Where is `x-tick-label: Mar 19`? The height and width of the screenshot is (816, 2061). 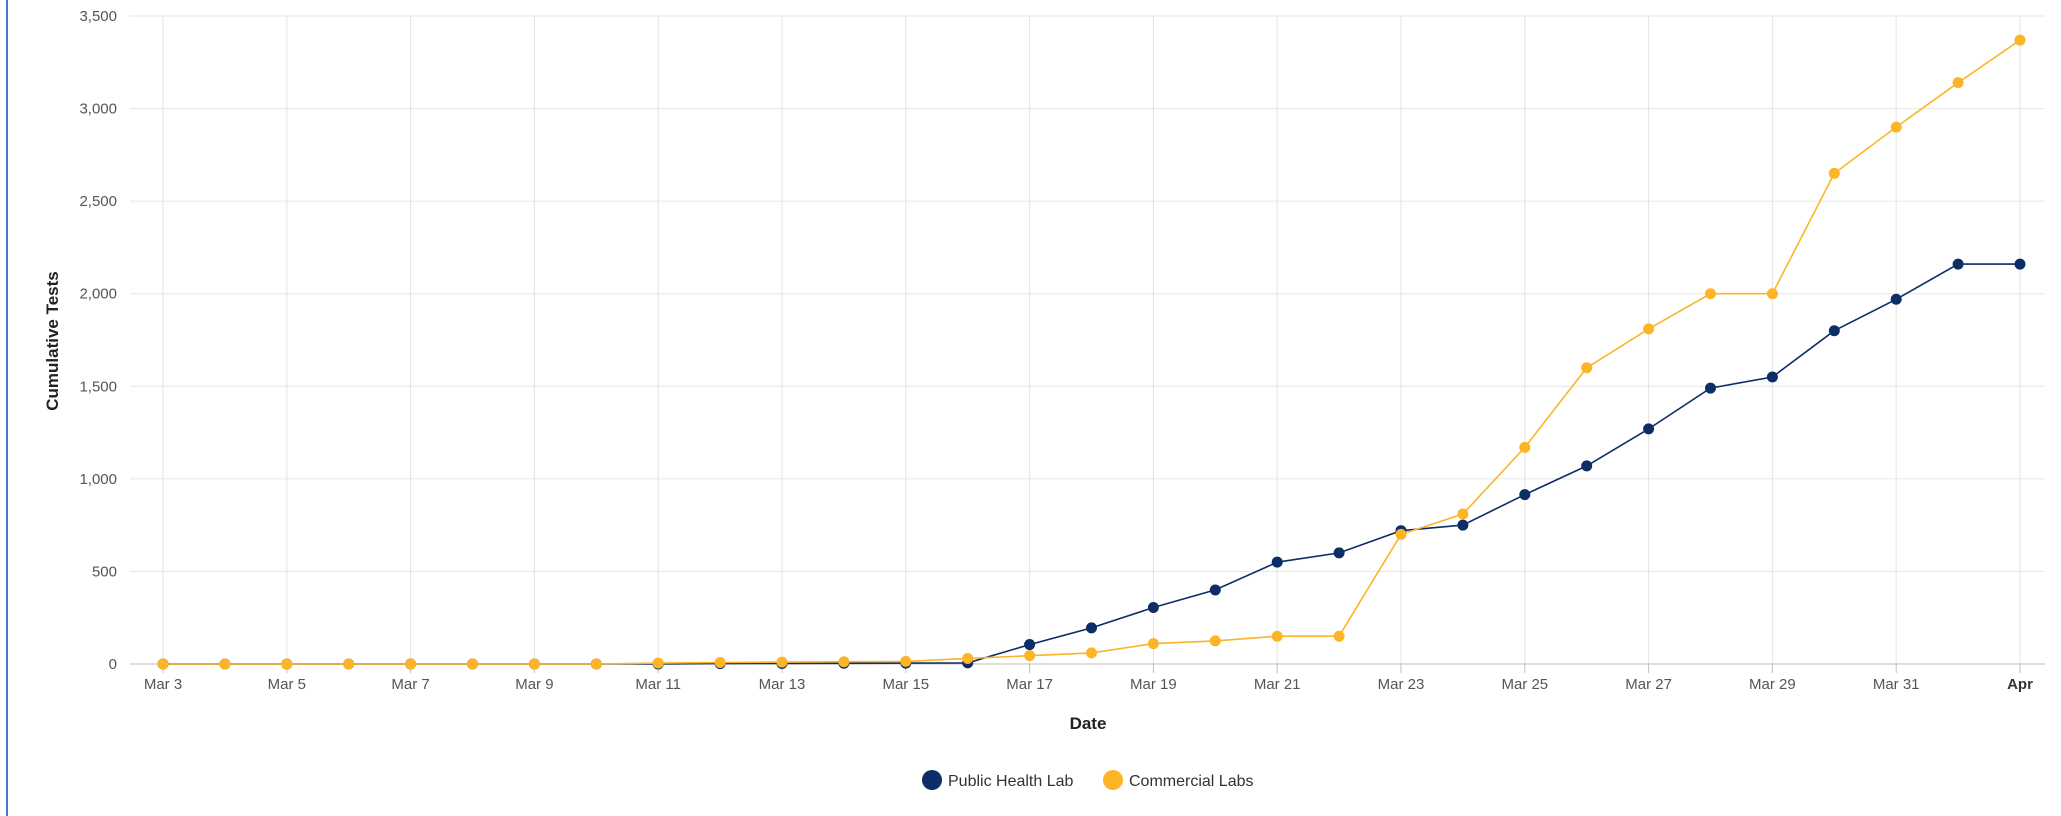 x-tick-label: Mar 19 is located at coordinates (1153, 684).